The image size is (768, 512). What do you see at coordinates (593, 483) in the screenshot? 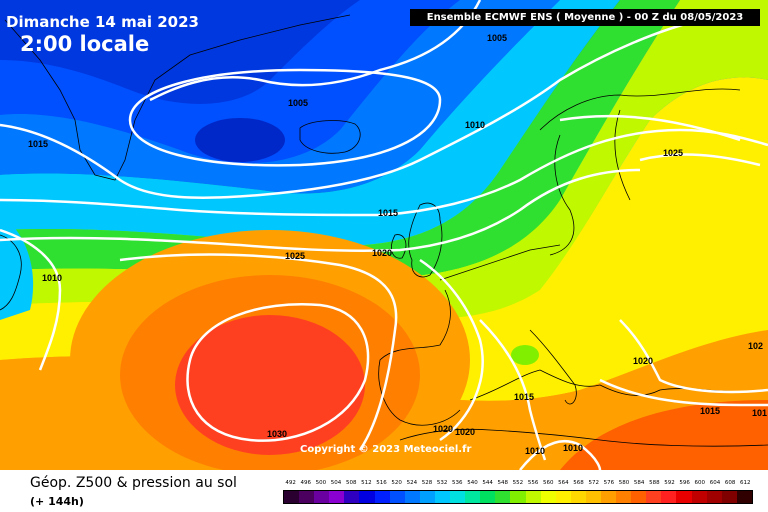
I see `legend-label: 572` at bounding box center [593, 483].